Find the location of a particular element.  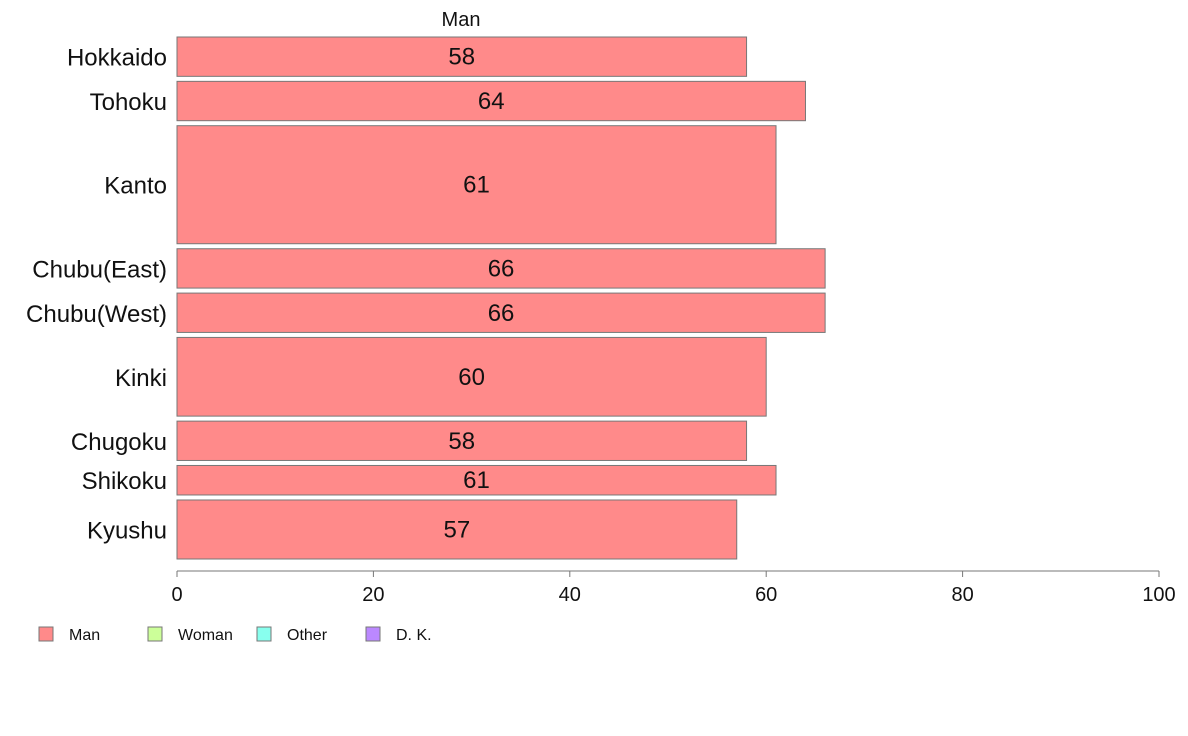

data-label: 60 is located at coordinates (471, 377).